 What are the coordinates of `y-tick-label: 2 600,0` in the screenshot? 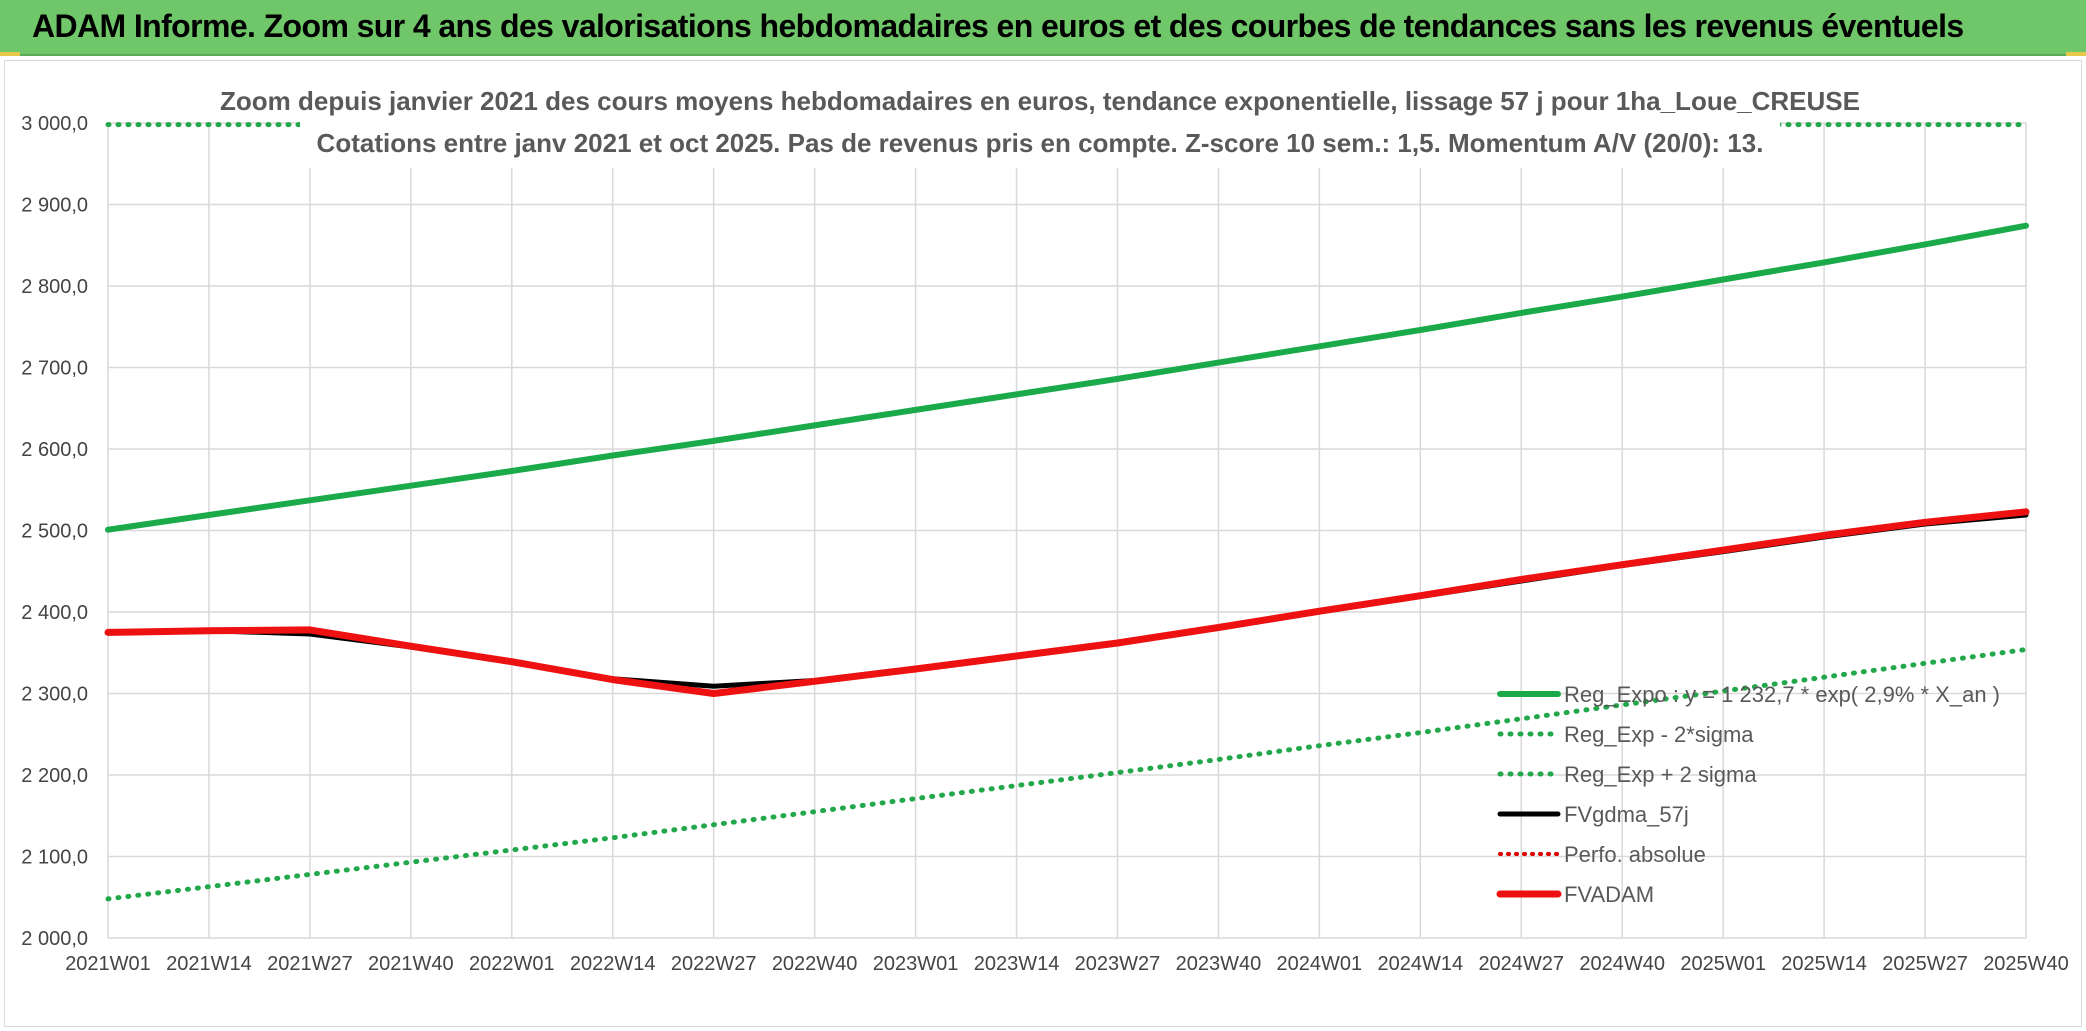 It's located at (54, 450).